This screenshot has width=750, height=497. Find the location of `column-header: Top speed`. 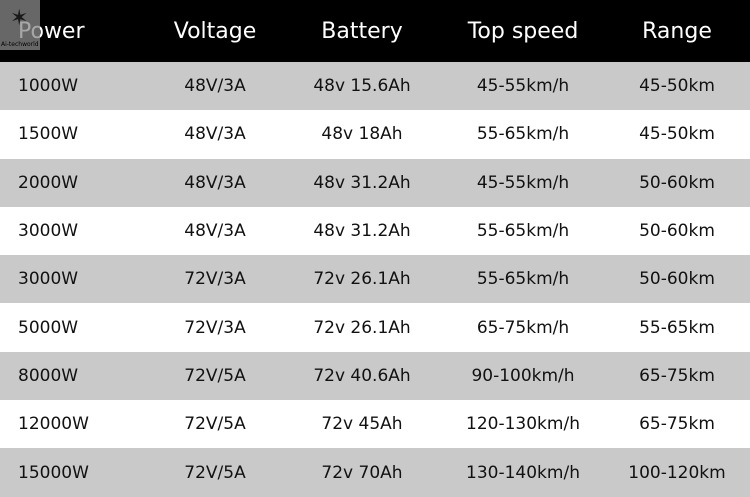

column-header: Top speed is located at coordinates (523, 31).